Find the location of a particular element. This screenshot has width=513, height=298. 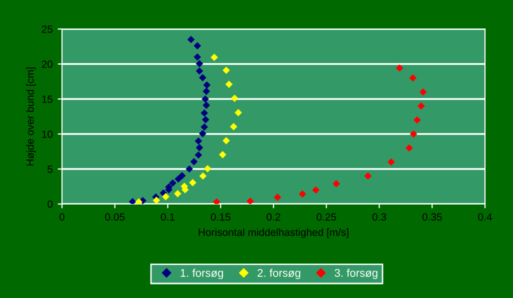

x-tick-label: 0 is located at coordinates (62, 217).